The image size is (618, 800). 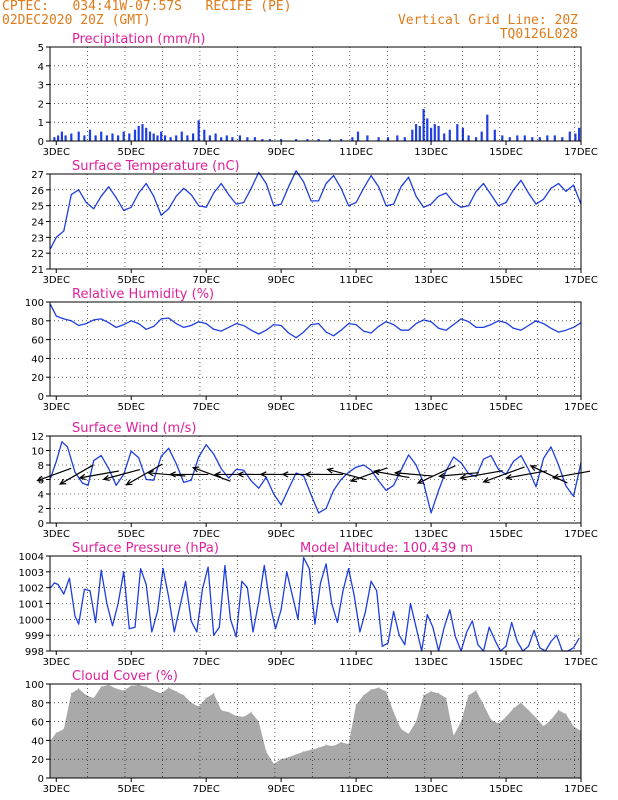 I want to click on cloud-ytick-label: 80, so click(x=37, y=704).